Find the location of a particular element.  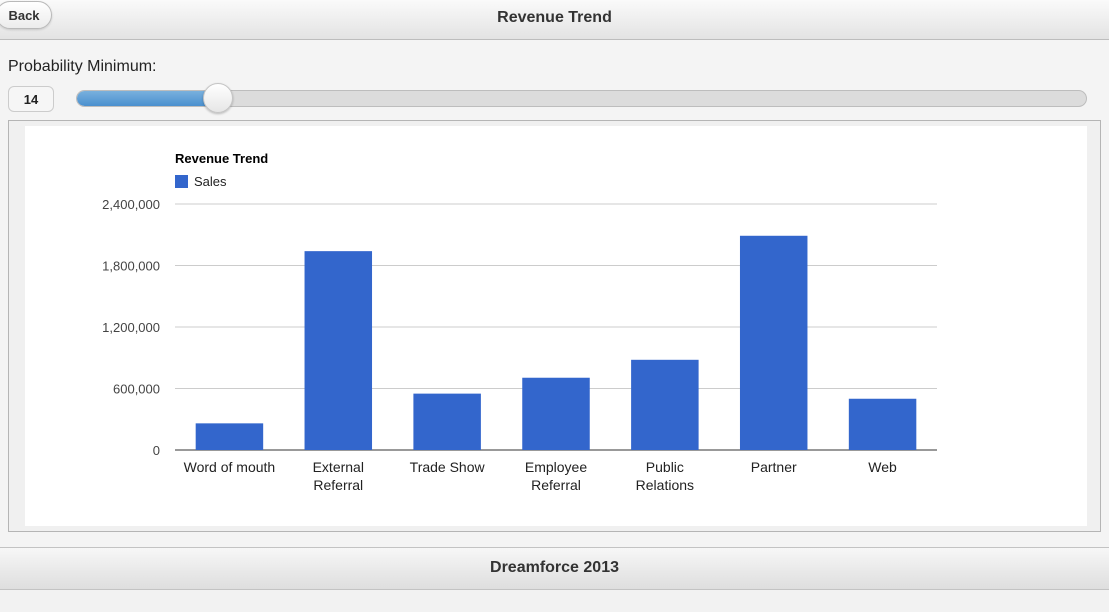

header-bar: Back Revenue Trend is located at coordinates (554, 20).